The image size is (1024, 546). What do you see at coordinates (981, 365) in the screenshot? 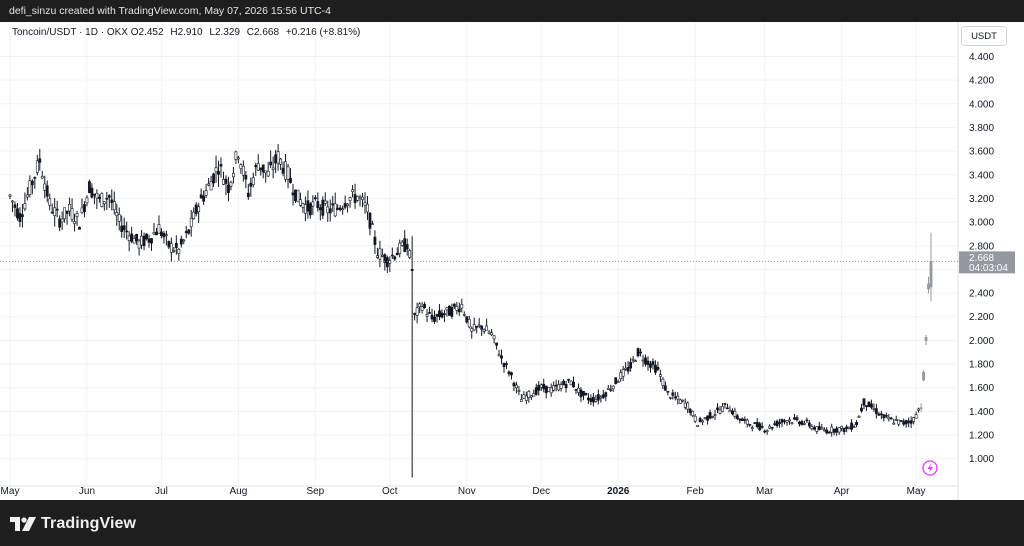
I see `y-tick-label: 1.800` at bounding box center [981, 365].